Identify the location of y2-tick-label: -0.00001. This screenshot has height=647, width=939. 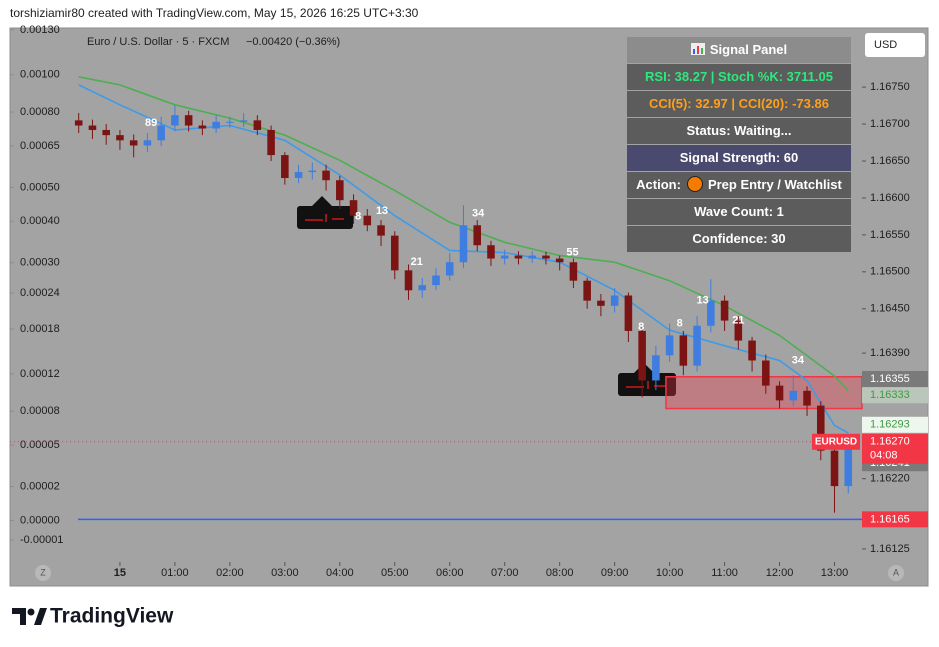
(41, 540).